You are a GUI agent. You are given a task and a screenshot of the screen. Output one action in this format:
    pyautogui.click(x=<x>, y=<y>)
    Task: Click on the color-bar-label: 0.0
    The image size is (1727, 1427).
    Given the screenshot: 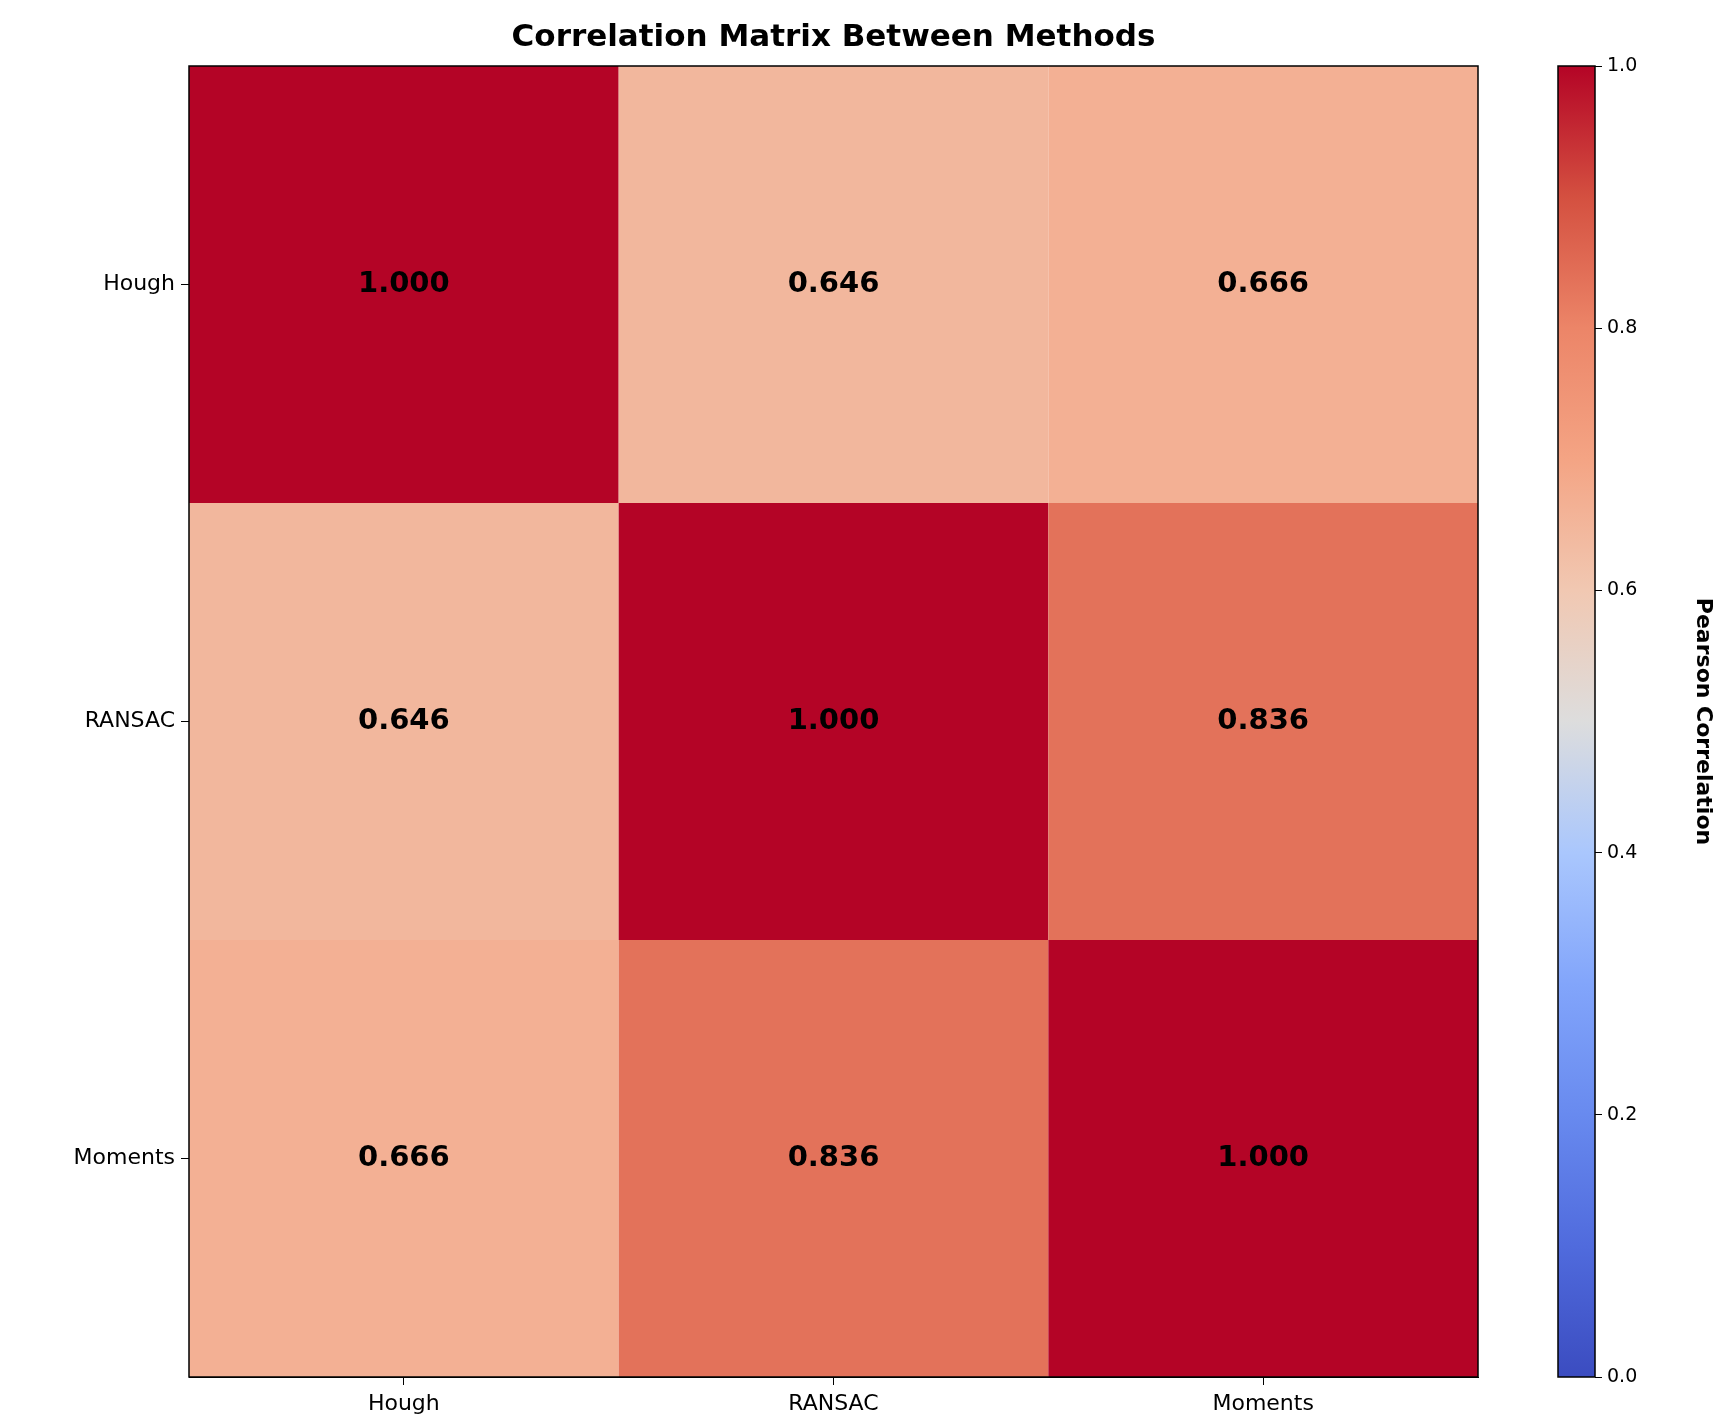 What is the action you would take?
    pyautogui.click(x=1622, y=1374)
    